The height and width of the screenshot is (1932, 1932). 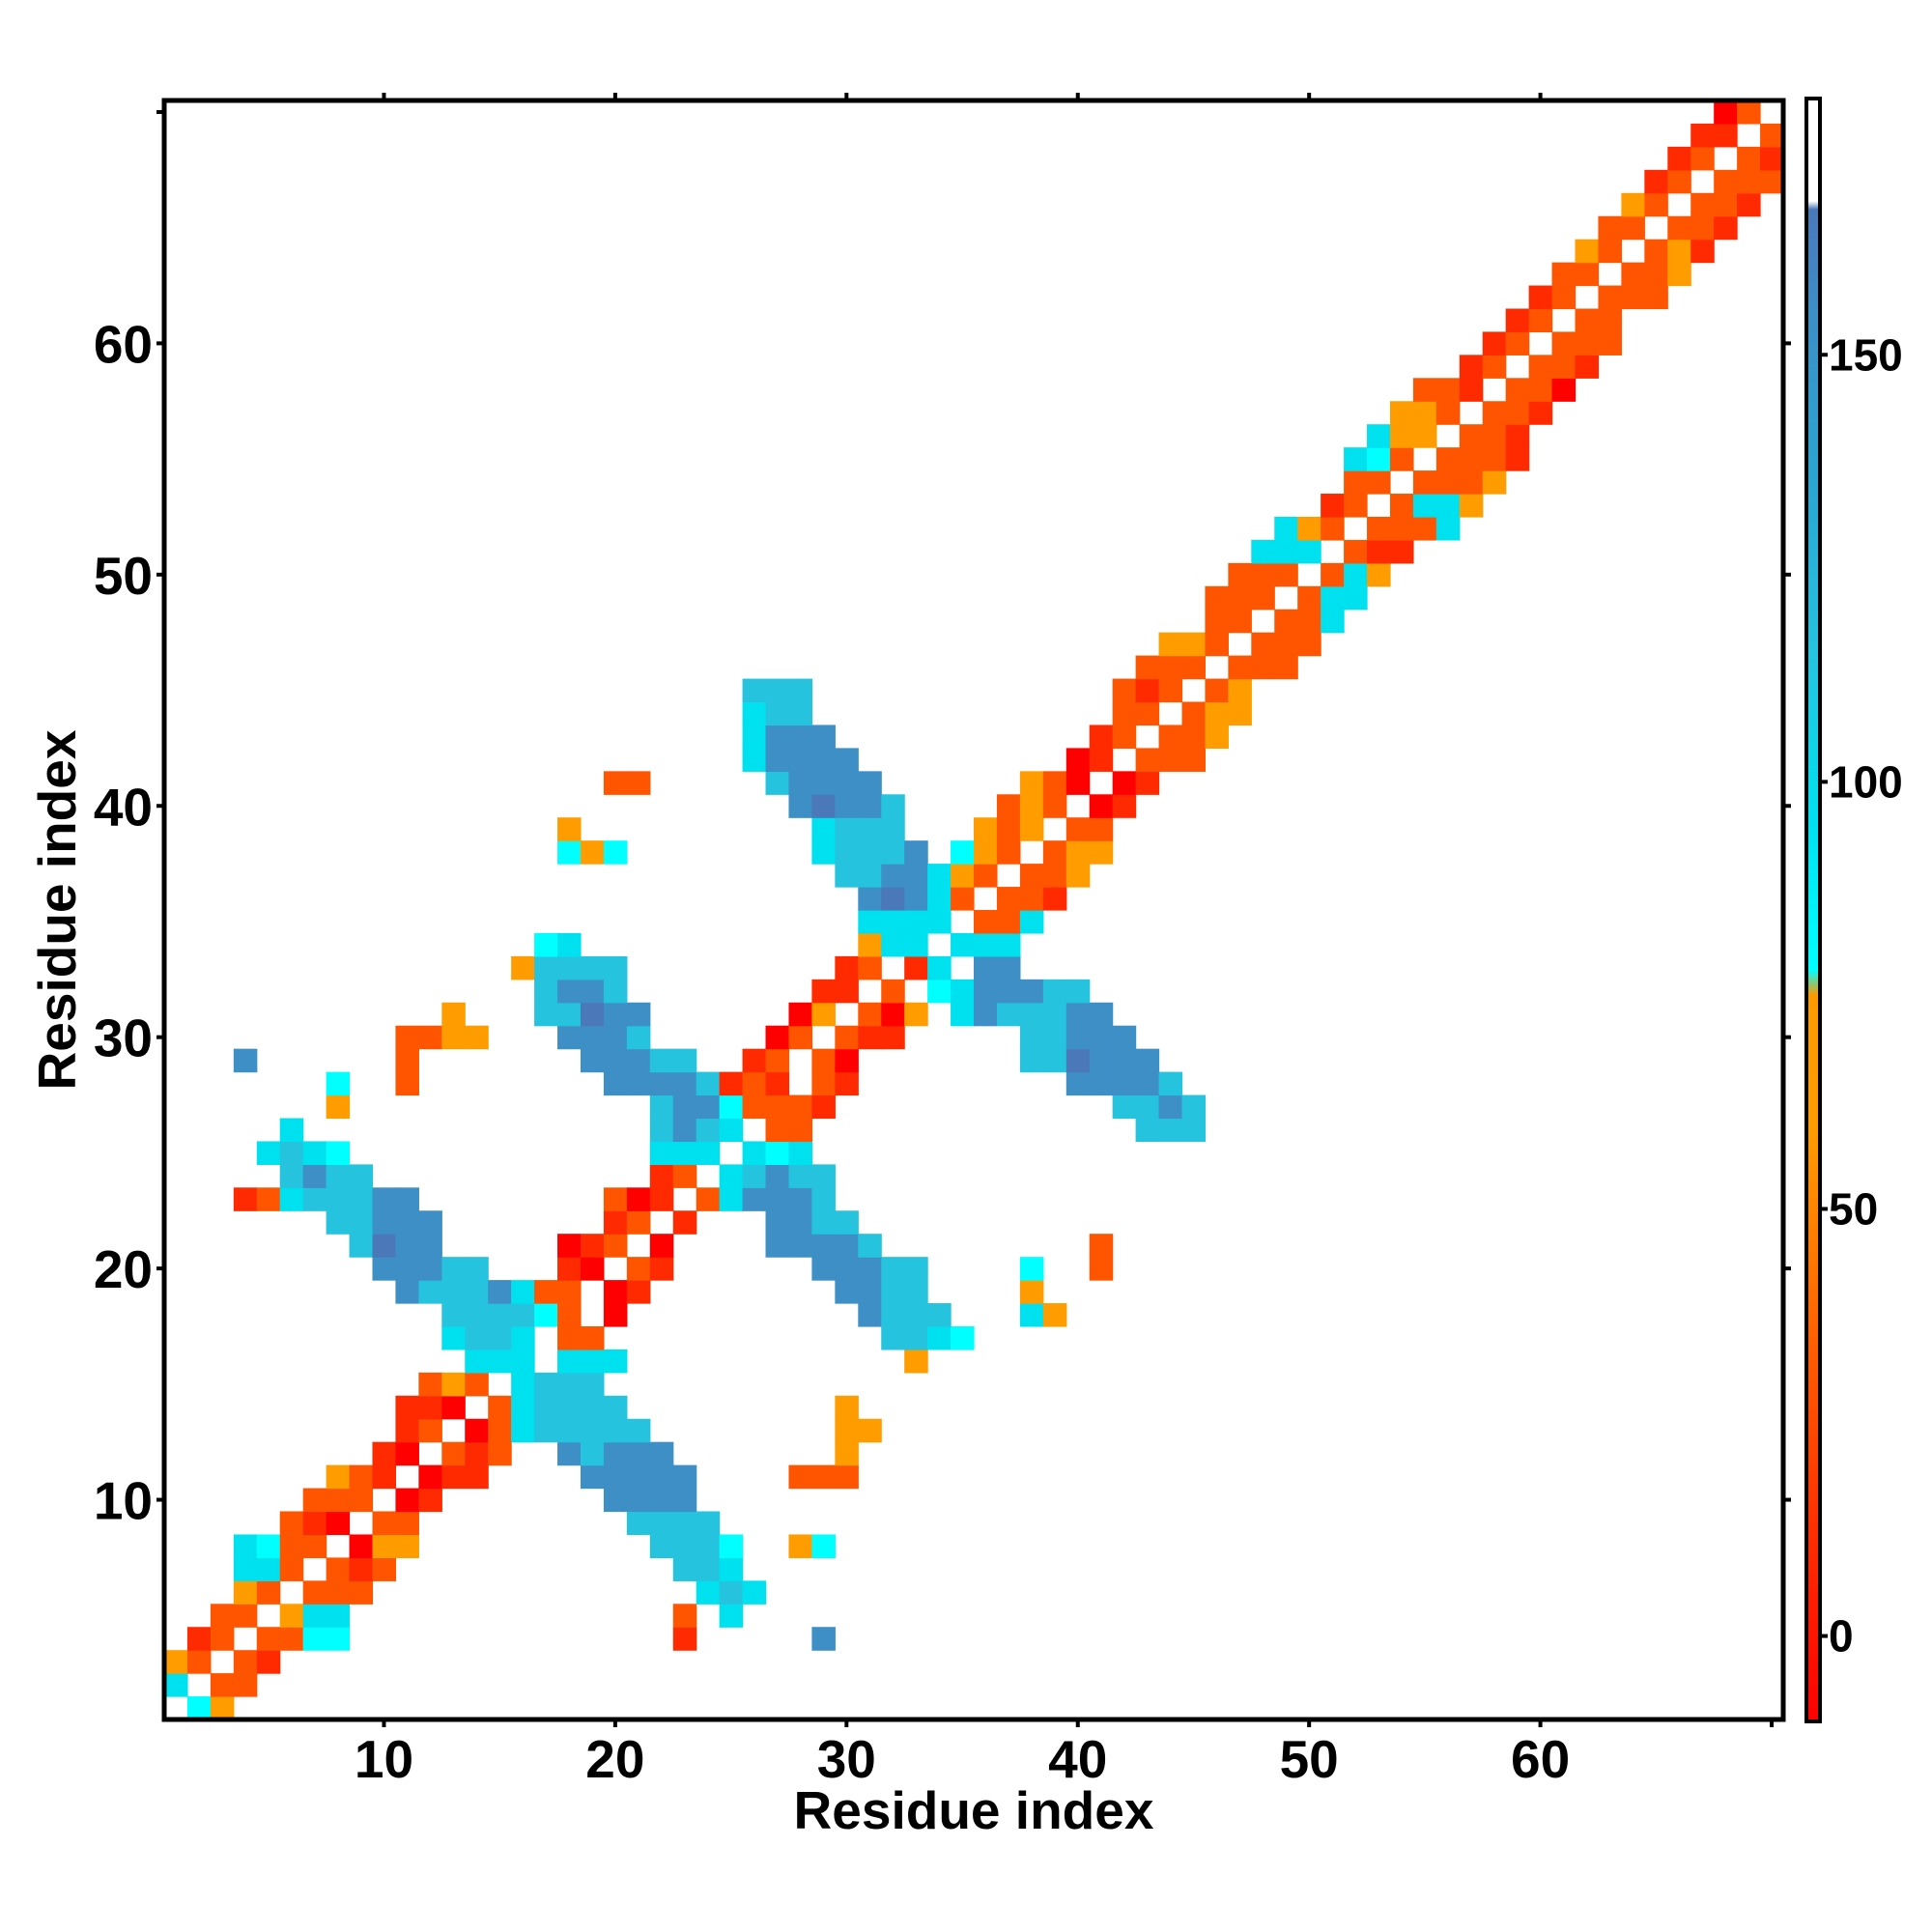 What do you see at coordinates (1866, 781) in the screenshot?
I see `colorbar-tick-label: 100` at bounding box center [1866, 781].